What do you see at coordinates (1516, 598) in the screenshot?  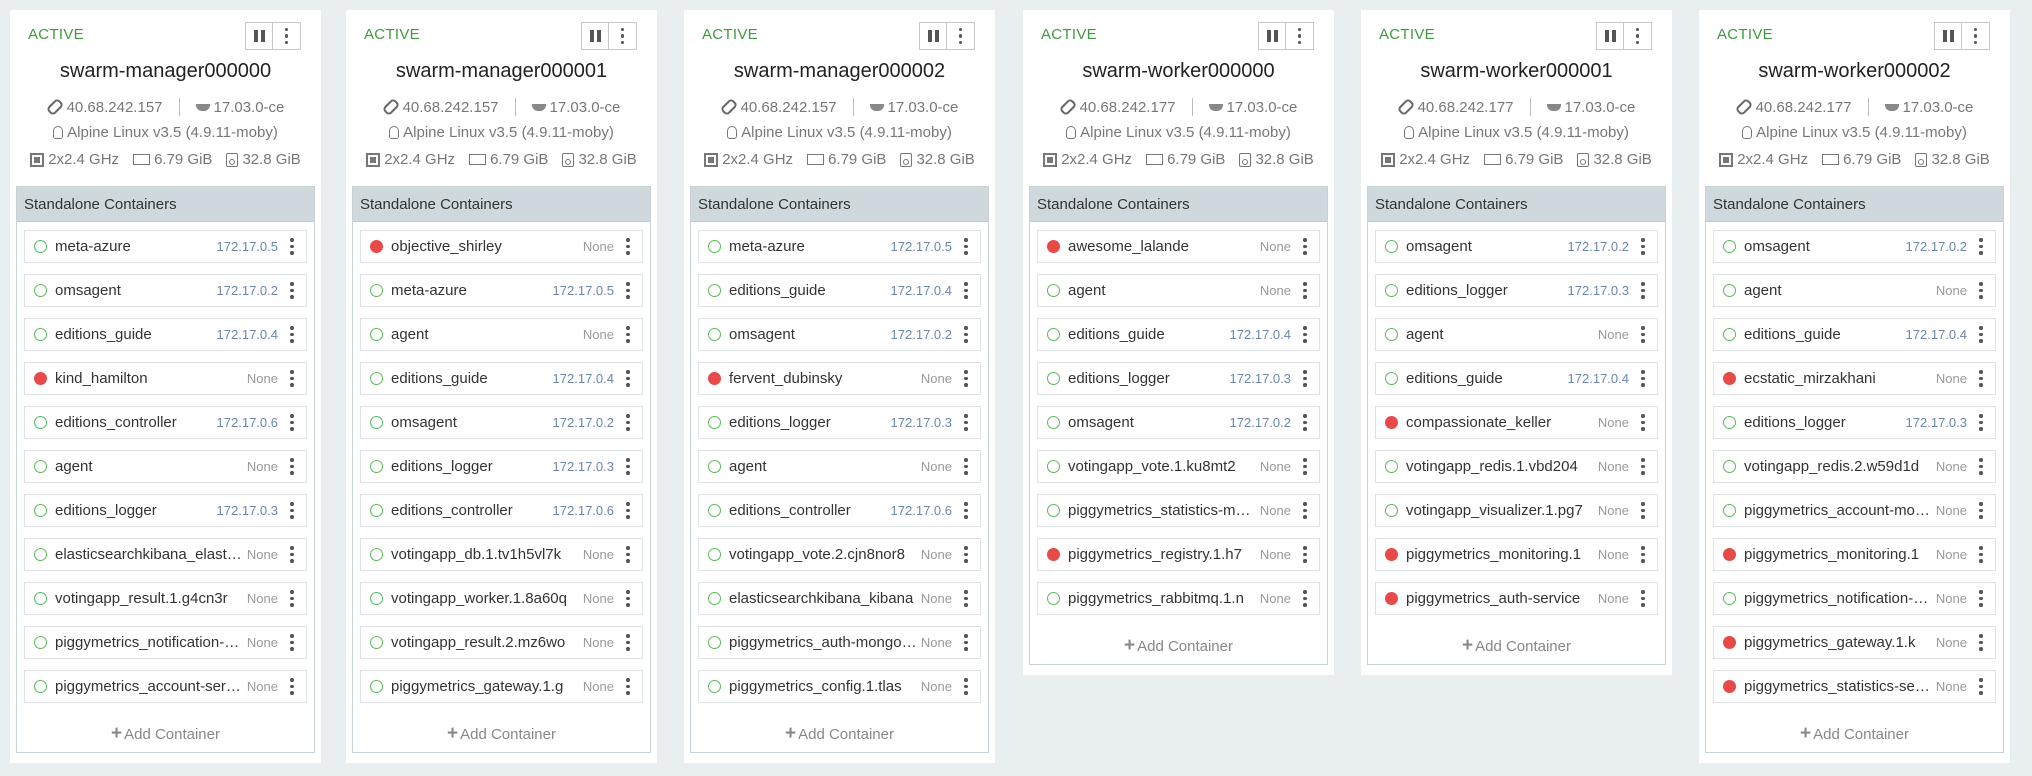 I see `container-row: piggymetrics_auth-service None` at bounding box center [1516, 598].